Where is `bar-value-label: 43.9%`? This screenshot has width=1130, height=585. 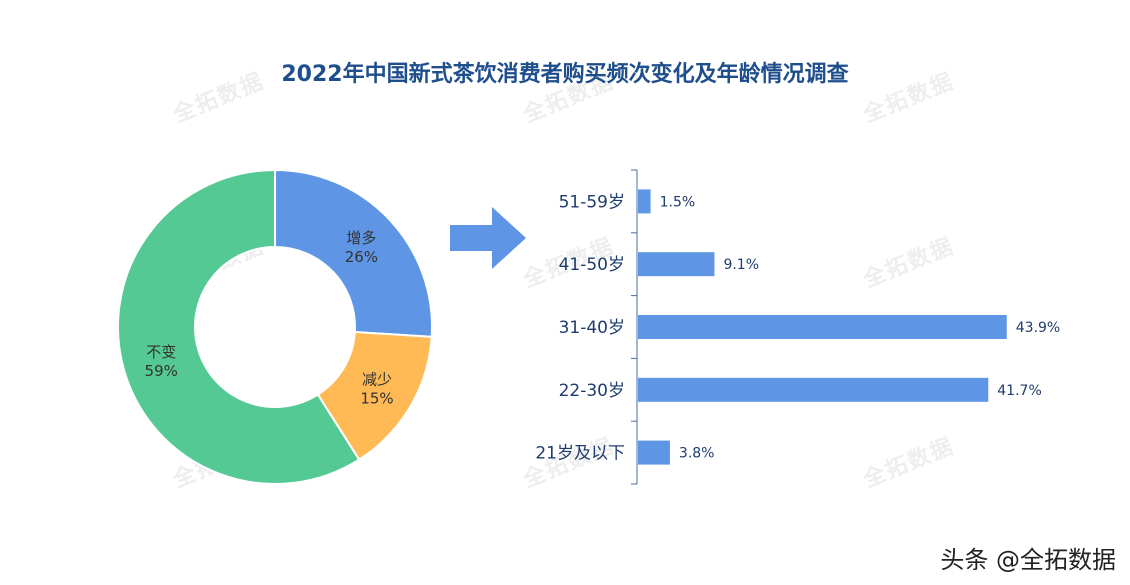 bar-value-label: 43.9% is located at coordinates (1038, 328).